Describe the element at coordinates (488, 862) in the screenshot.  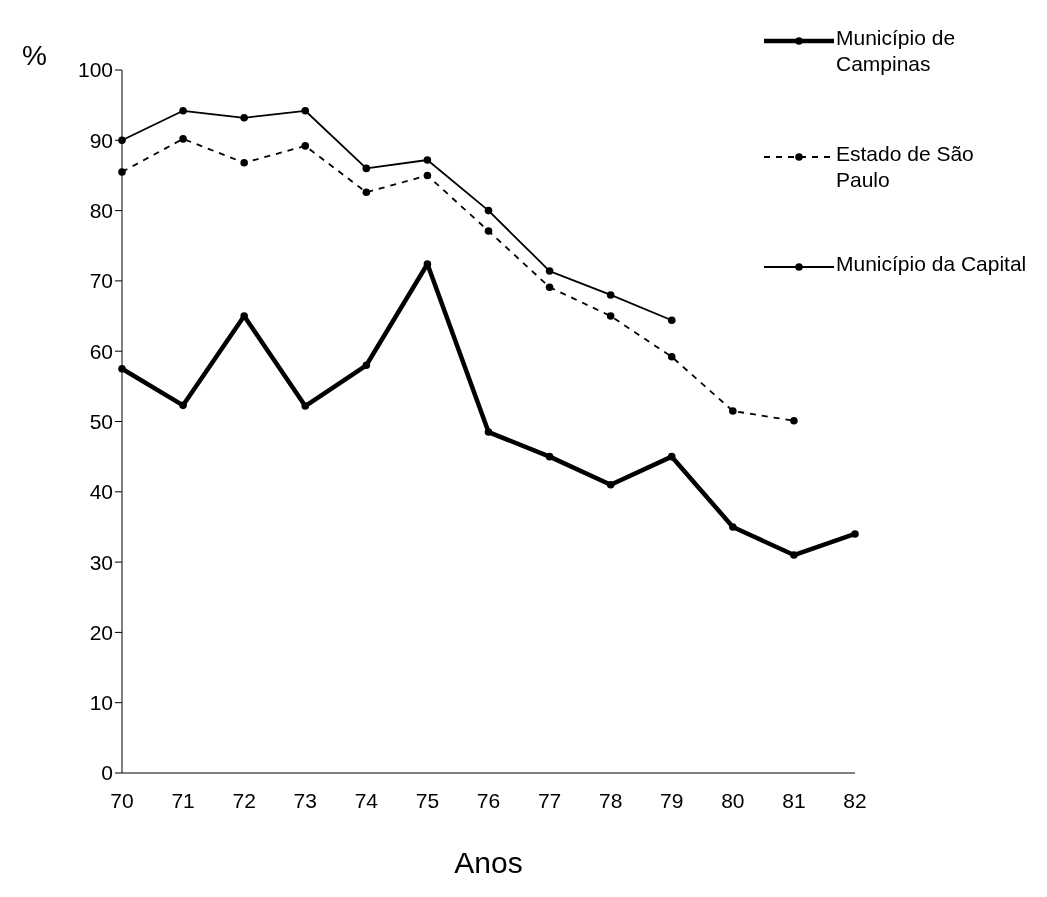
I see `x-axis-title: Anos` at that location.